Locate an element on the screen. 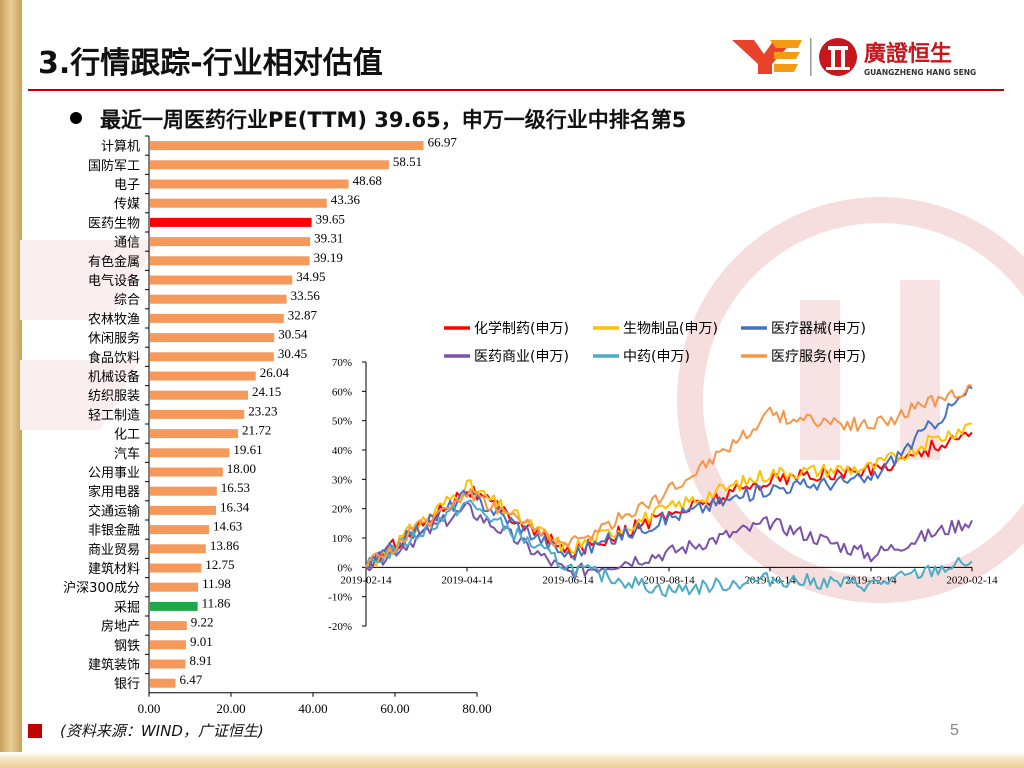 Image resolution: width=1024 pixels, height=768 pixels. title-rule is located at coordinates (516, 90).